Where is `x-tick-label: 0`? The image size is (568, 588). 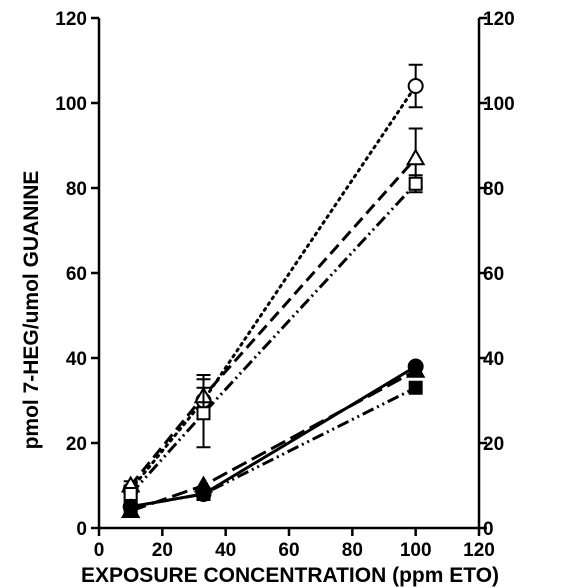
x-tick-label: 0 is located at coordinates (99, 550).